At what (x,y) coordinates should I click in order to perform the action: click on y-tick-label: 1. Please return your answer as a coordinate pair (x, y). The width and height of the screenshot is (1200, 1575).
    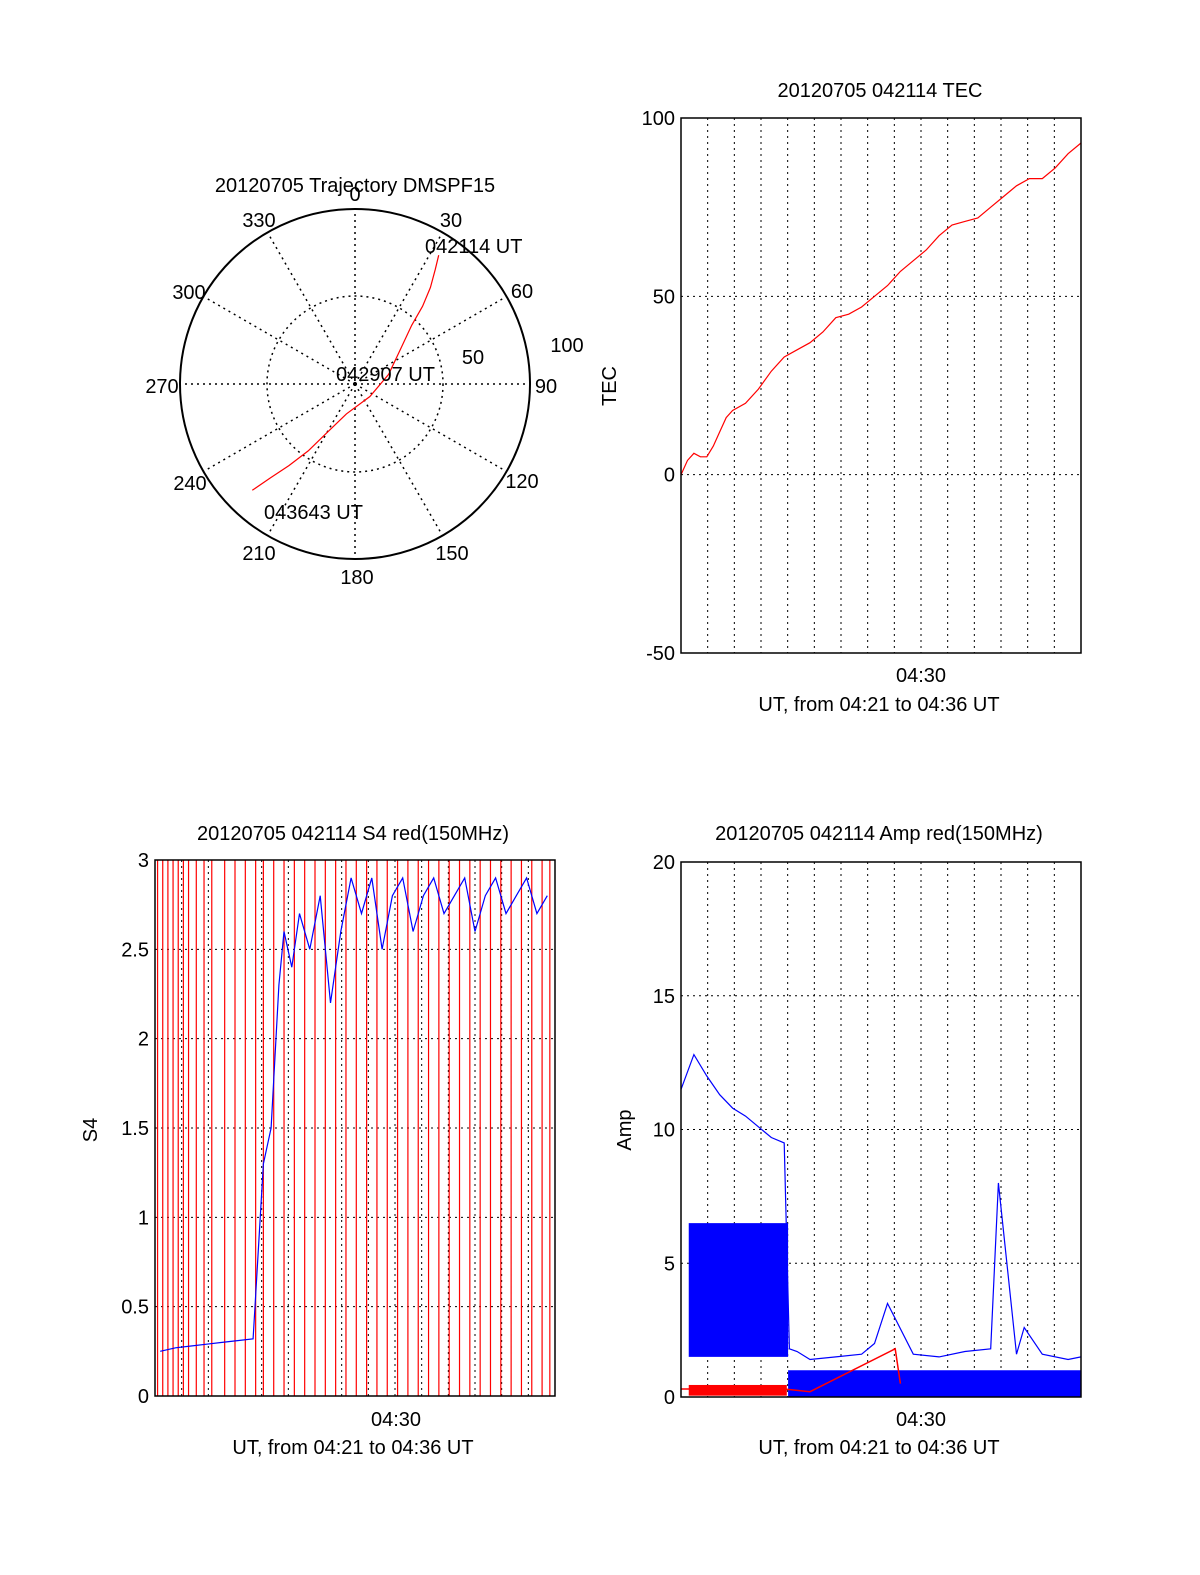
    Looking at the image, I should click on (143, 1218).